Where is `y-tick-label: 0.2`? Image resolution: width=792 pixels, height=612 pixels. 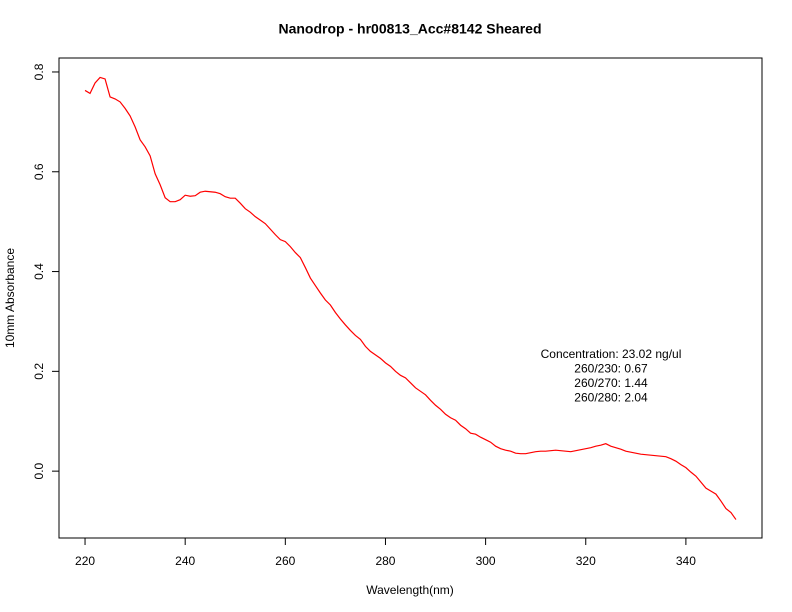
y-tick-label: 0.2 is located at coordinates (39, 371).